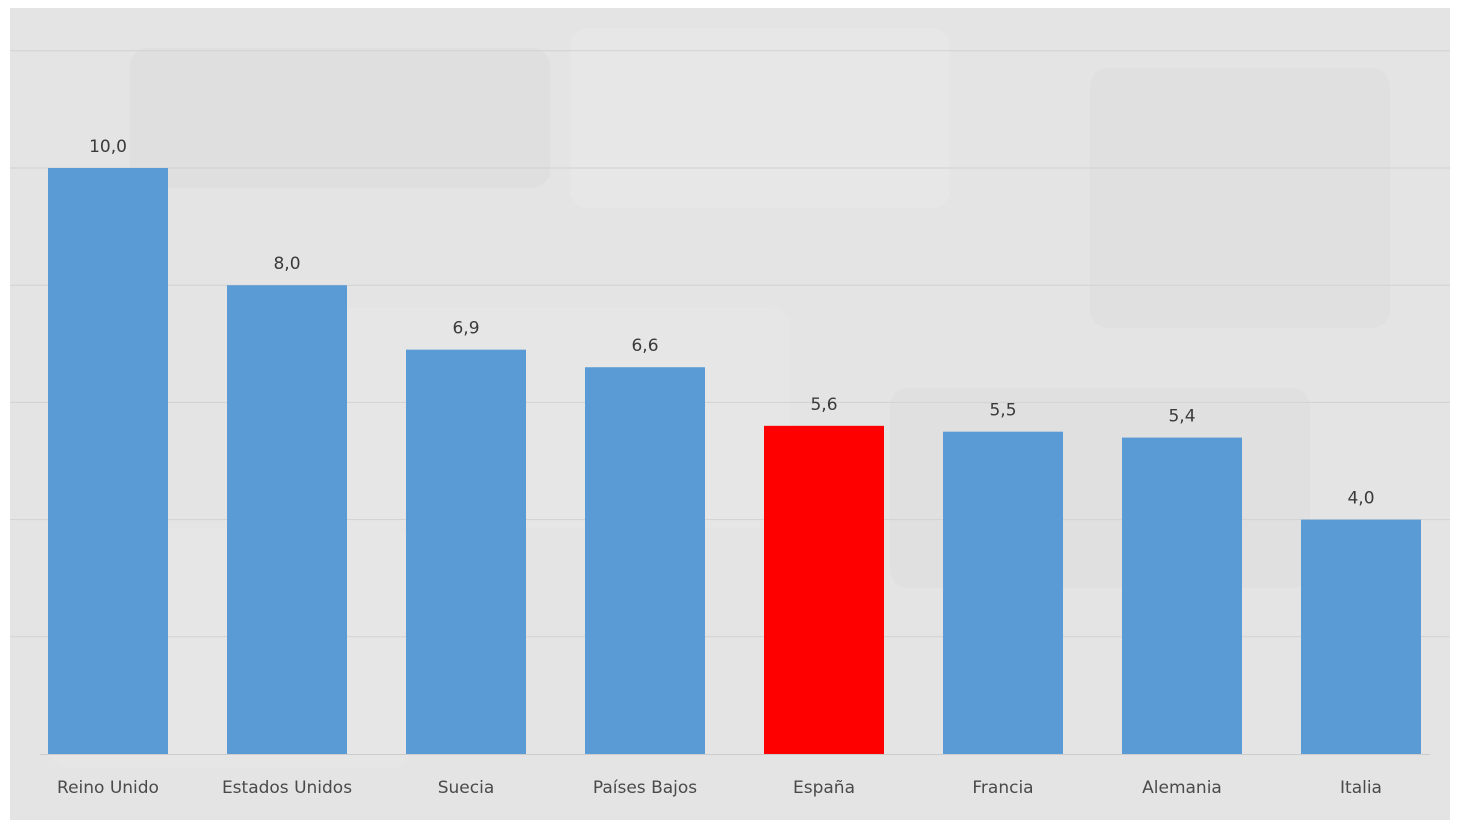  What do you see at coordinates (466, 788) in the screenshot?
I see `category-label: Suecia` at bounding box center [466, 788].